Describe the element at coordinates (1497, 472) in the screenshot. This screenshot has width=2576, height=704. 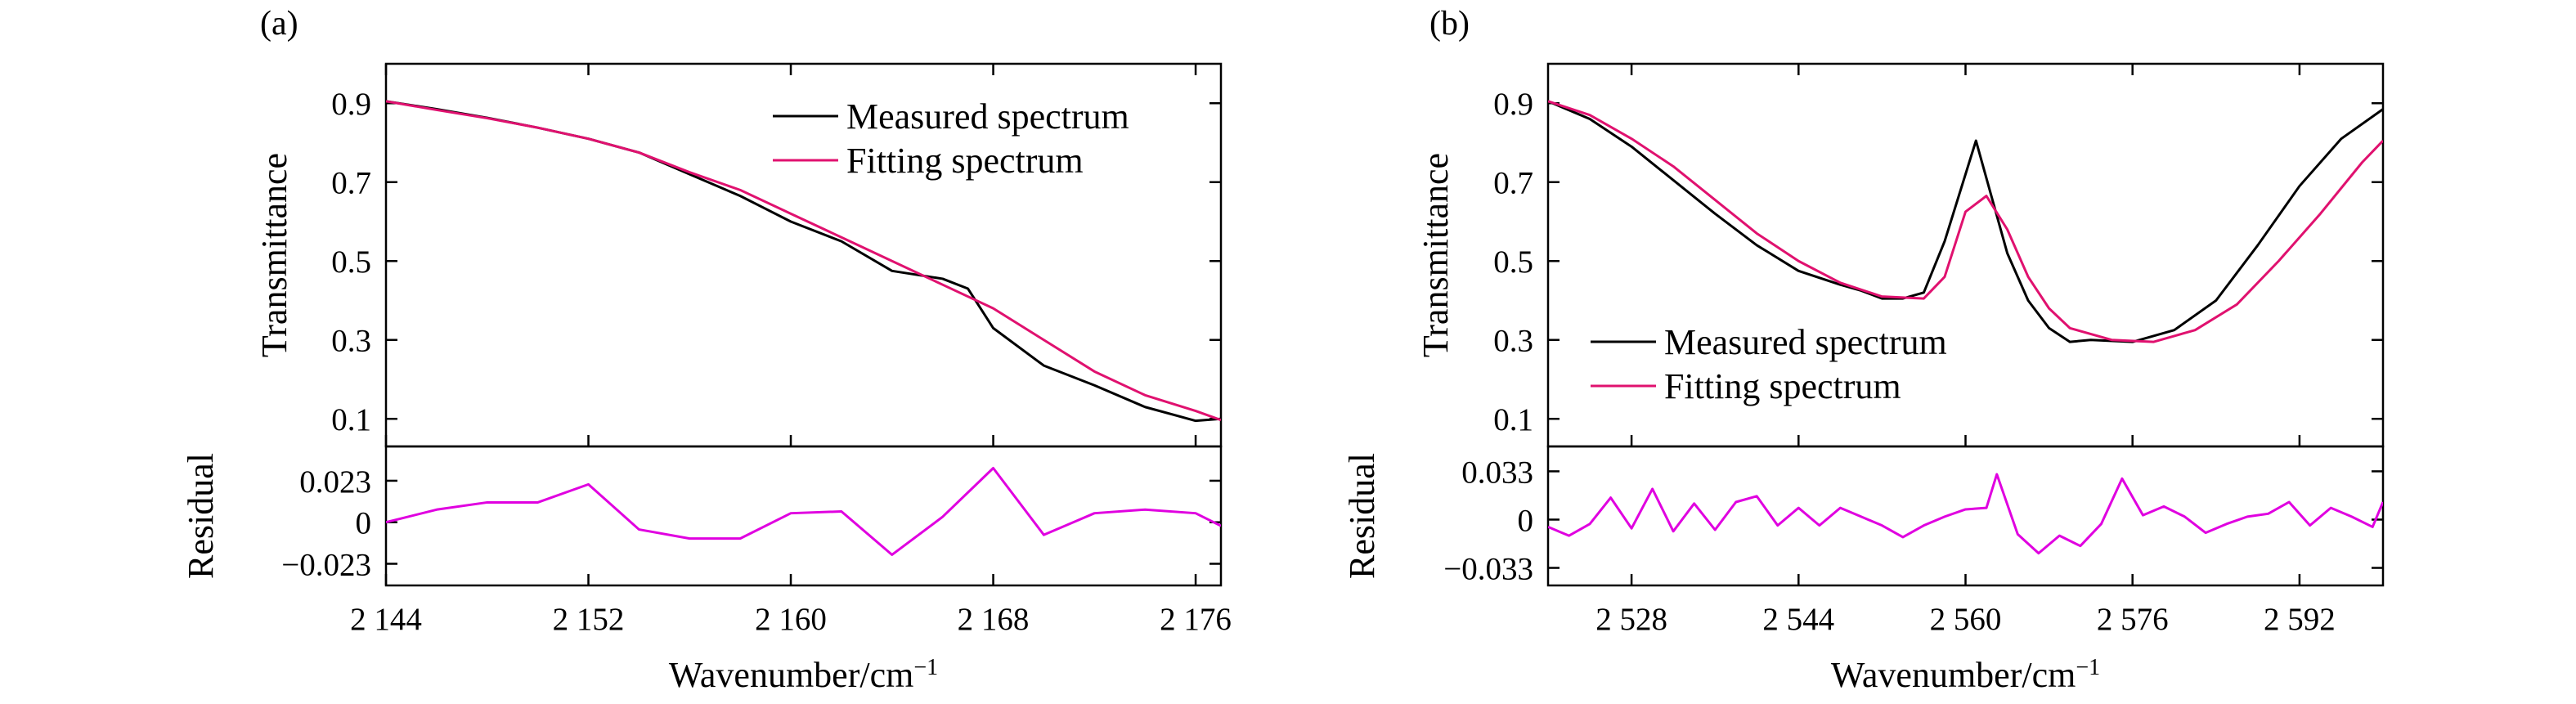
I see `bottom-y-tick-label: 0.033` at that location.